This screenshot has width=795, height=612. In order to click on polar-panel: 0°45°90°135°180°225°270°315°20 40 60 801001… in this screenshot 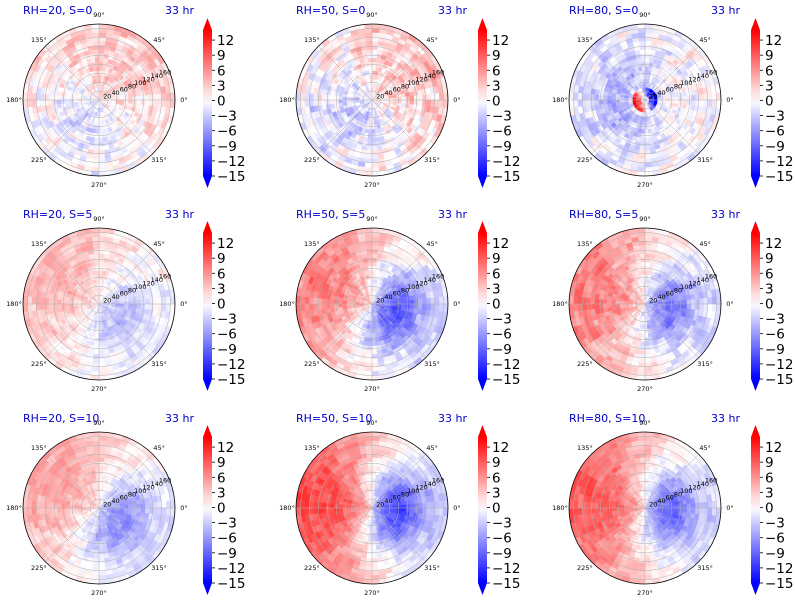, I will do `click(373, 96)`.